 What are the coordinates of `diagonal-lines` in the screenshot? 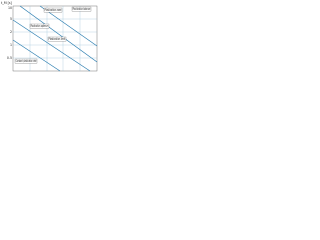 It's located at (55, 38).